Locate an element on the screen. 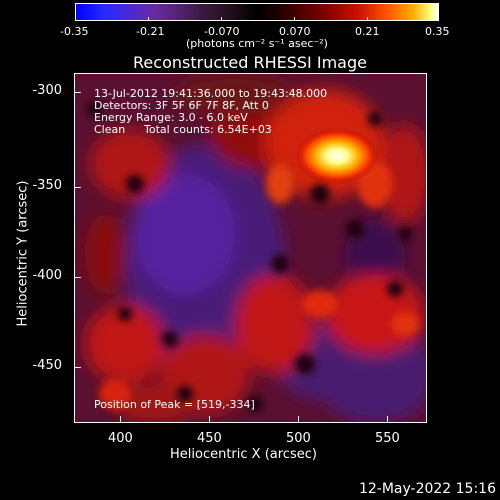  y-tick-label: -450 is located at coordinates (47, 365).